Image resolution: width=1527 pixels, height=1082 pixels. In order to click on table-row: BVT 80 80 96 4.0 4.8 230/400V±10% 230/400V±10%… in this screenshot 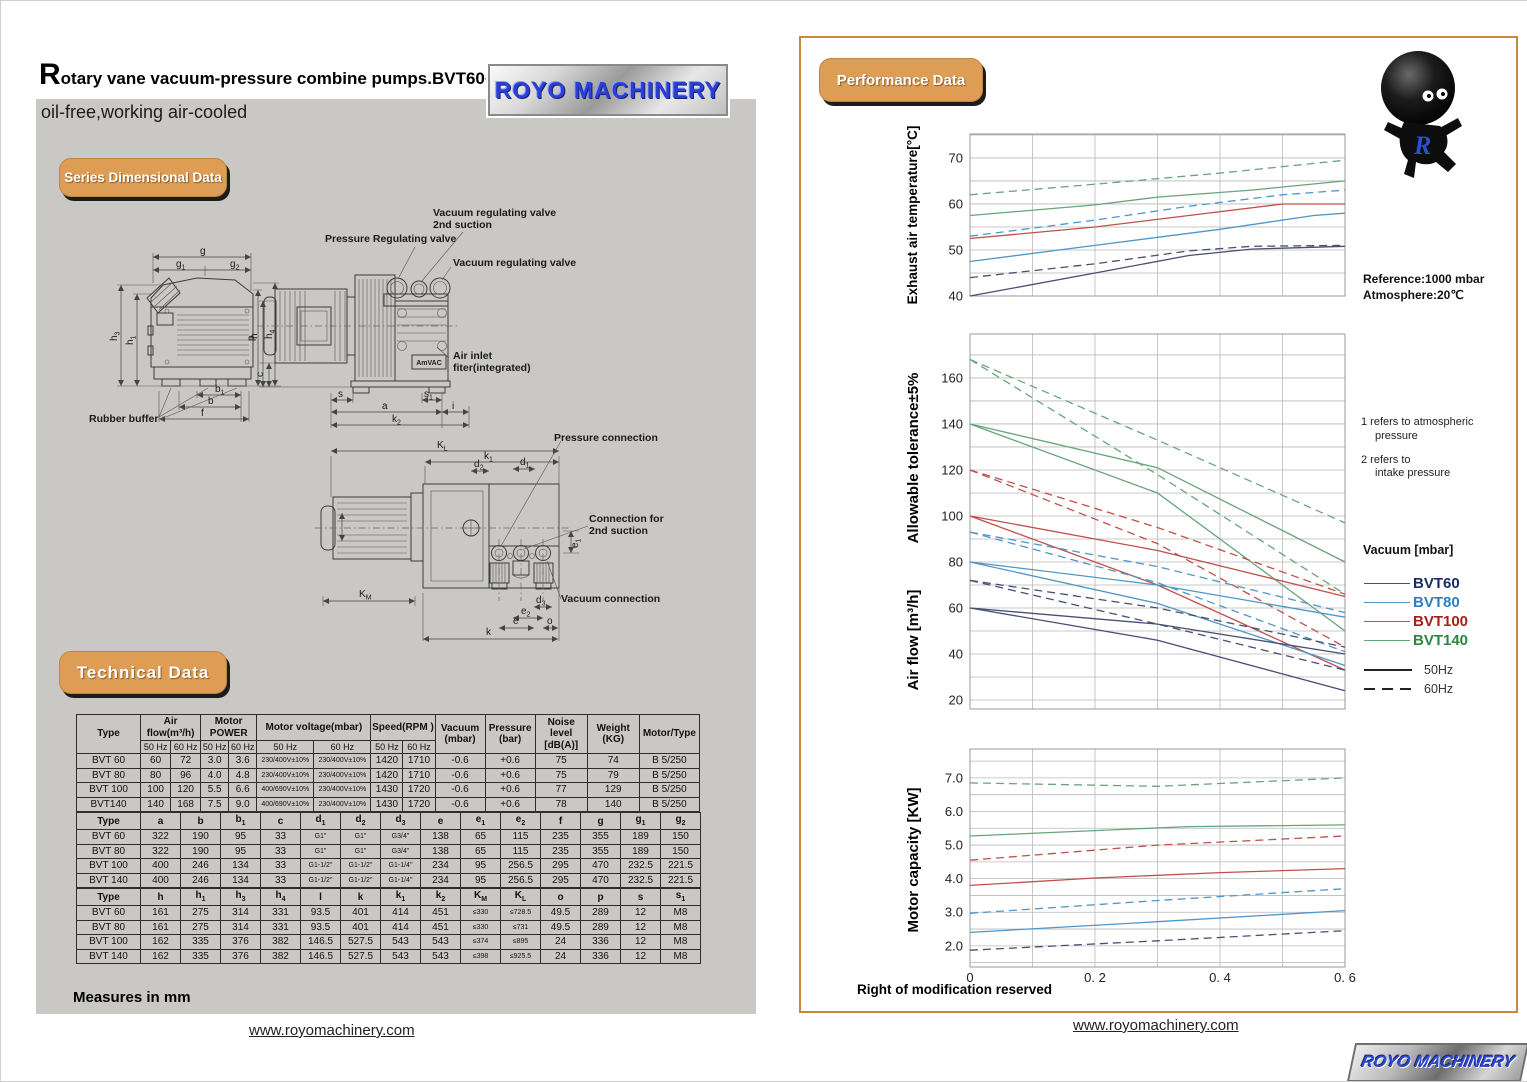, I will do `click(388, 775)`.